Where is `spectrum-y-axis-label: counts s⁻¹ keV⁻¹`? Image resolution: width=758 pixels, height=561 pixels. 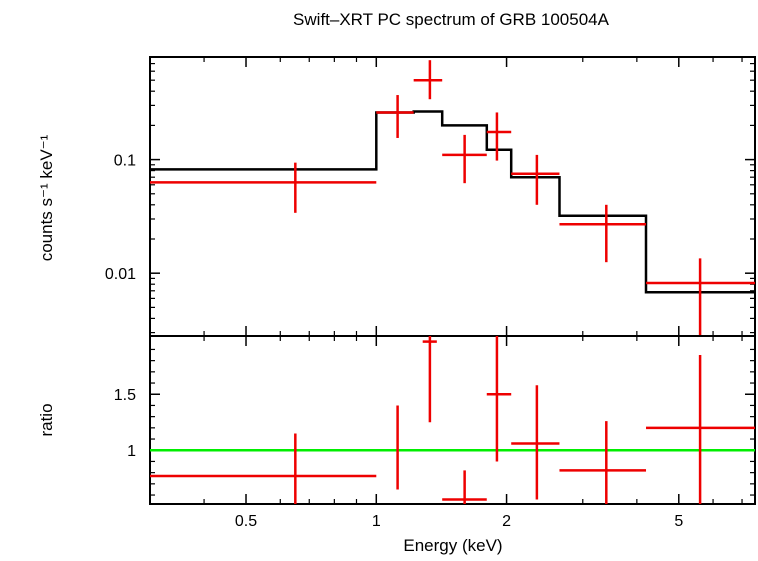
spectrum-y-axis-label: counts s⁻¹ keV⁻¹ is located at coordinates (46, 197).